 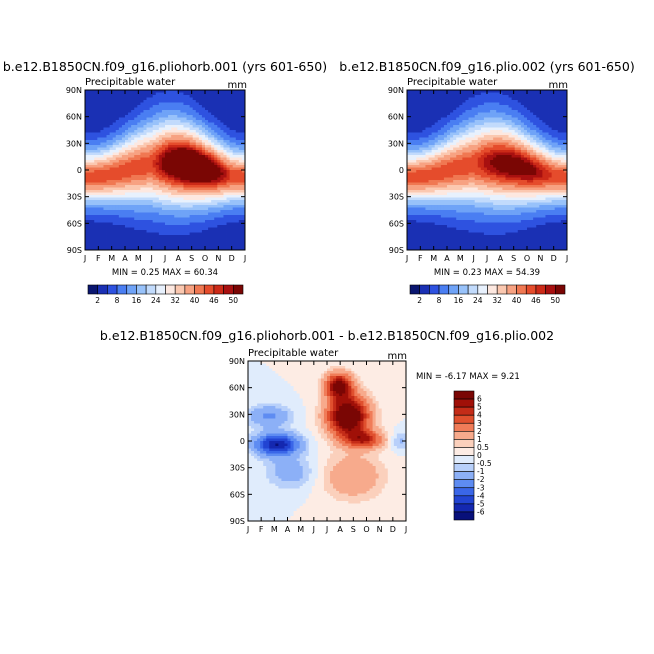 I want to click on y-tick-label: 60S, so click(x=74, y=223).